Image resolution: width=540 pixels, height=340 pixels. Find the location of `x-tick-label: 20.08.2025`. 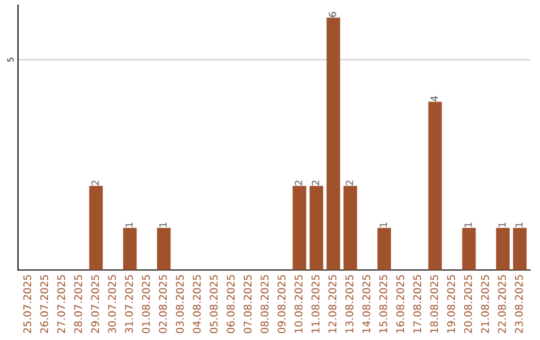

x-tick-label: 20.08.2025 is located at coordinates (468, 304).